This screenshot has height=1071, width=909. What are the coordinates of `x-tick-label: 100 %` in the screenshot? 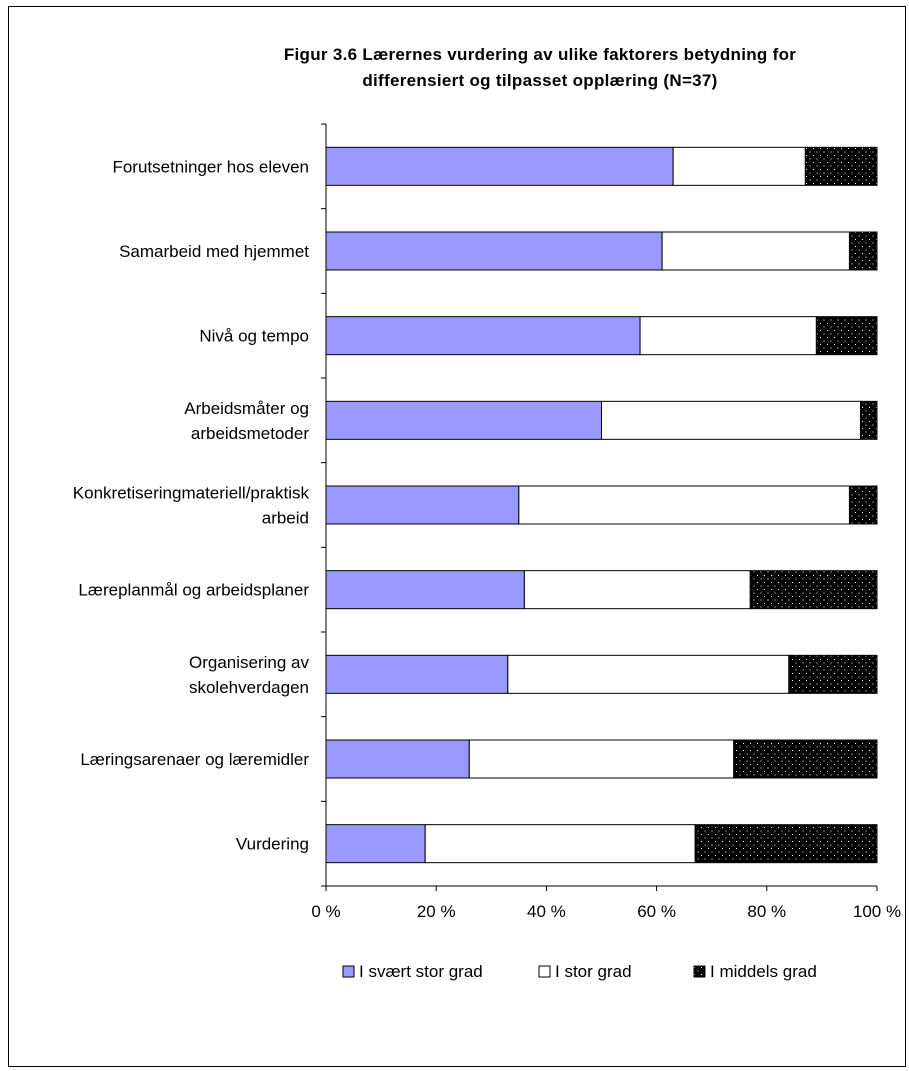 It's located at (877, 911).